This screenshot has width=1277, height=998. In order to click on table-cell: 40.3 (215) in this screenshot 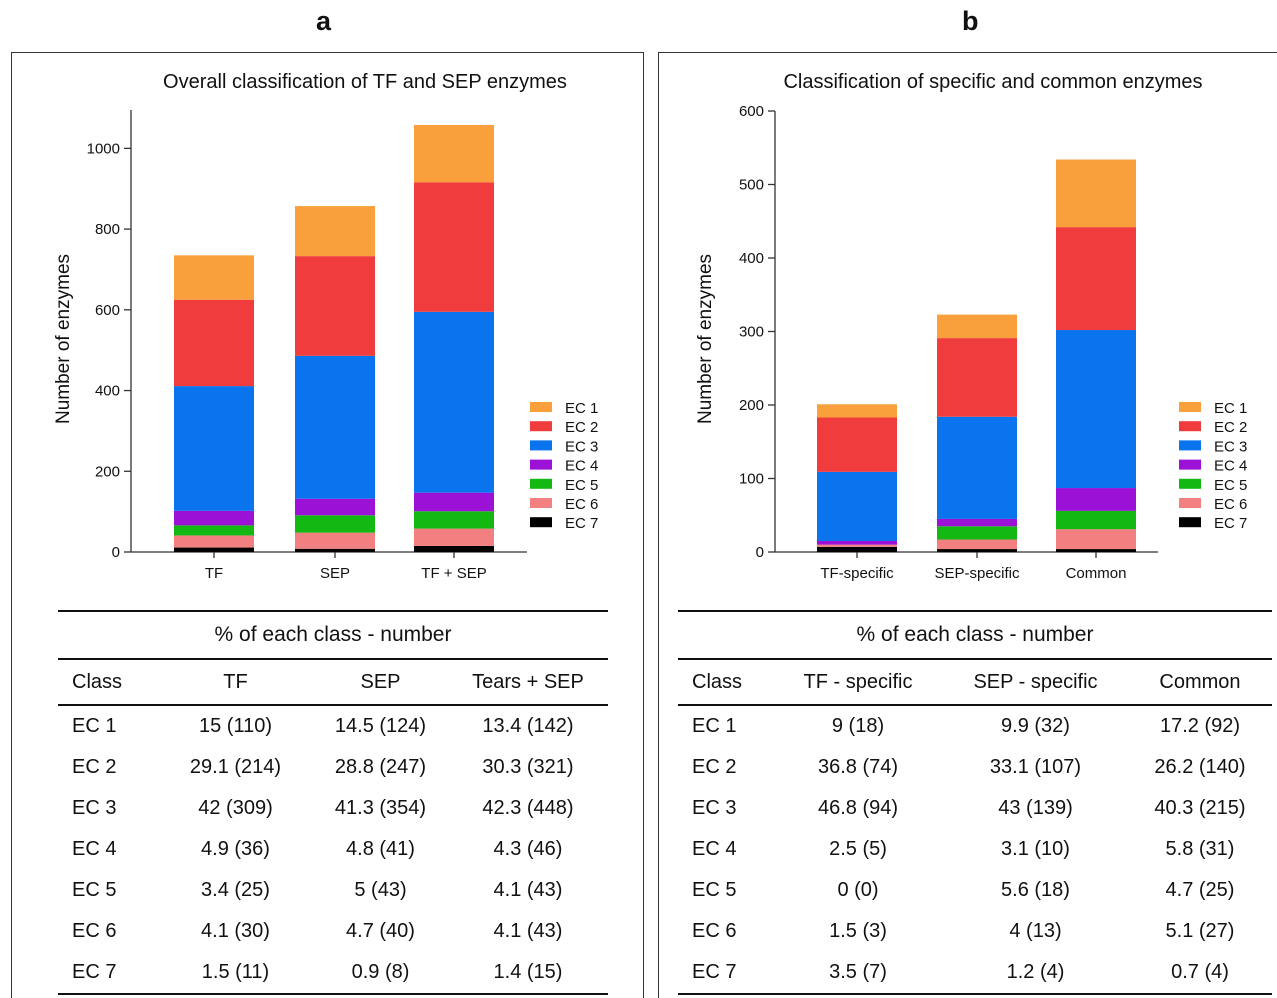, I will do `click(1200, 808)`.